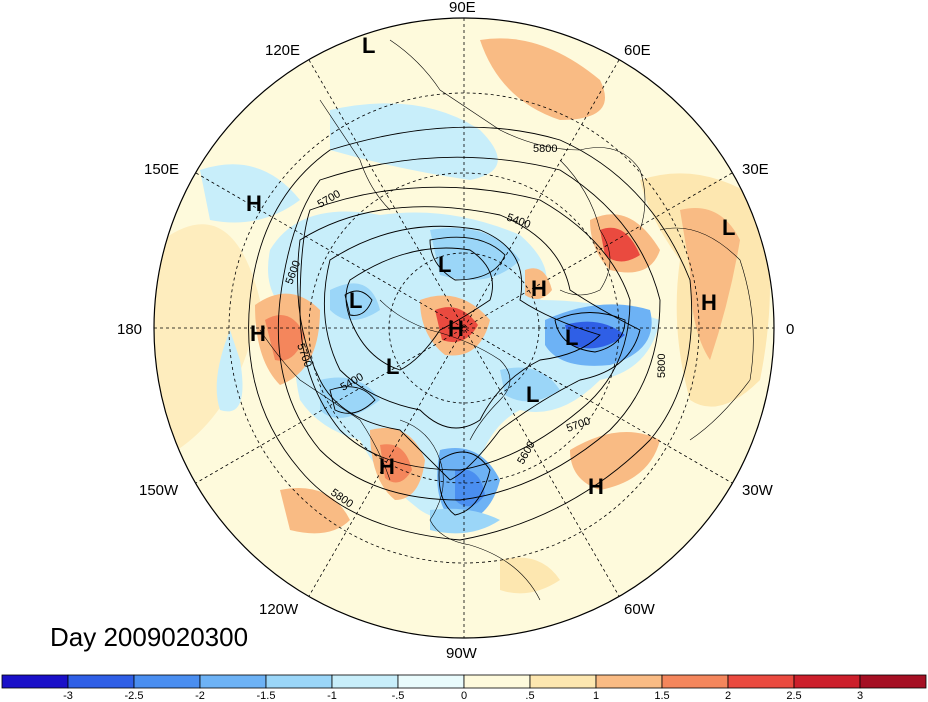 The height and width of the screenshot is (702, 928). I want to click on colorbar-tick-label: -1, so click(332, 696).